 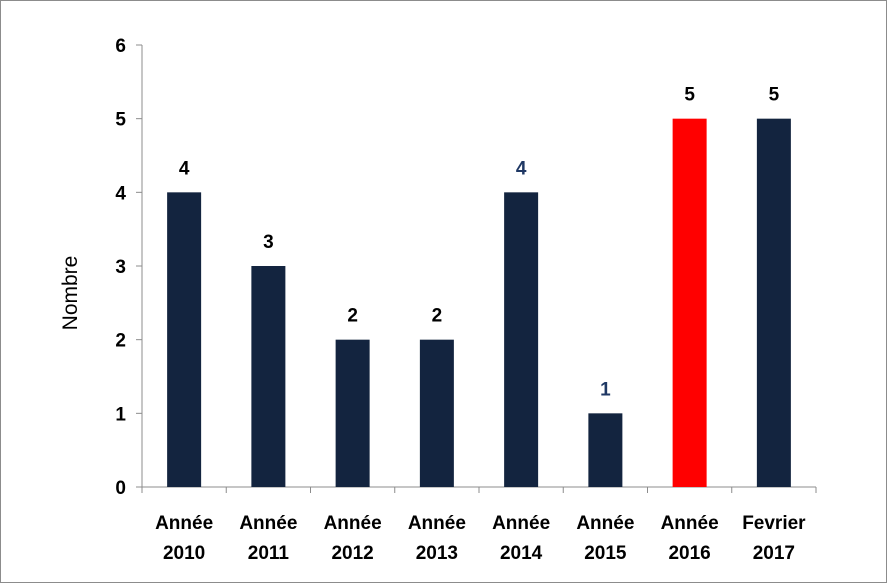 I want to click on x-tick-label-year: 2010, so click(x=184, y=553).